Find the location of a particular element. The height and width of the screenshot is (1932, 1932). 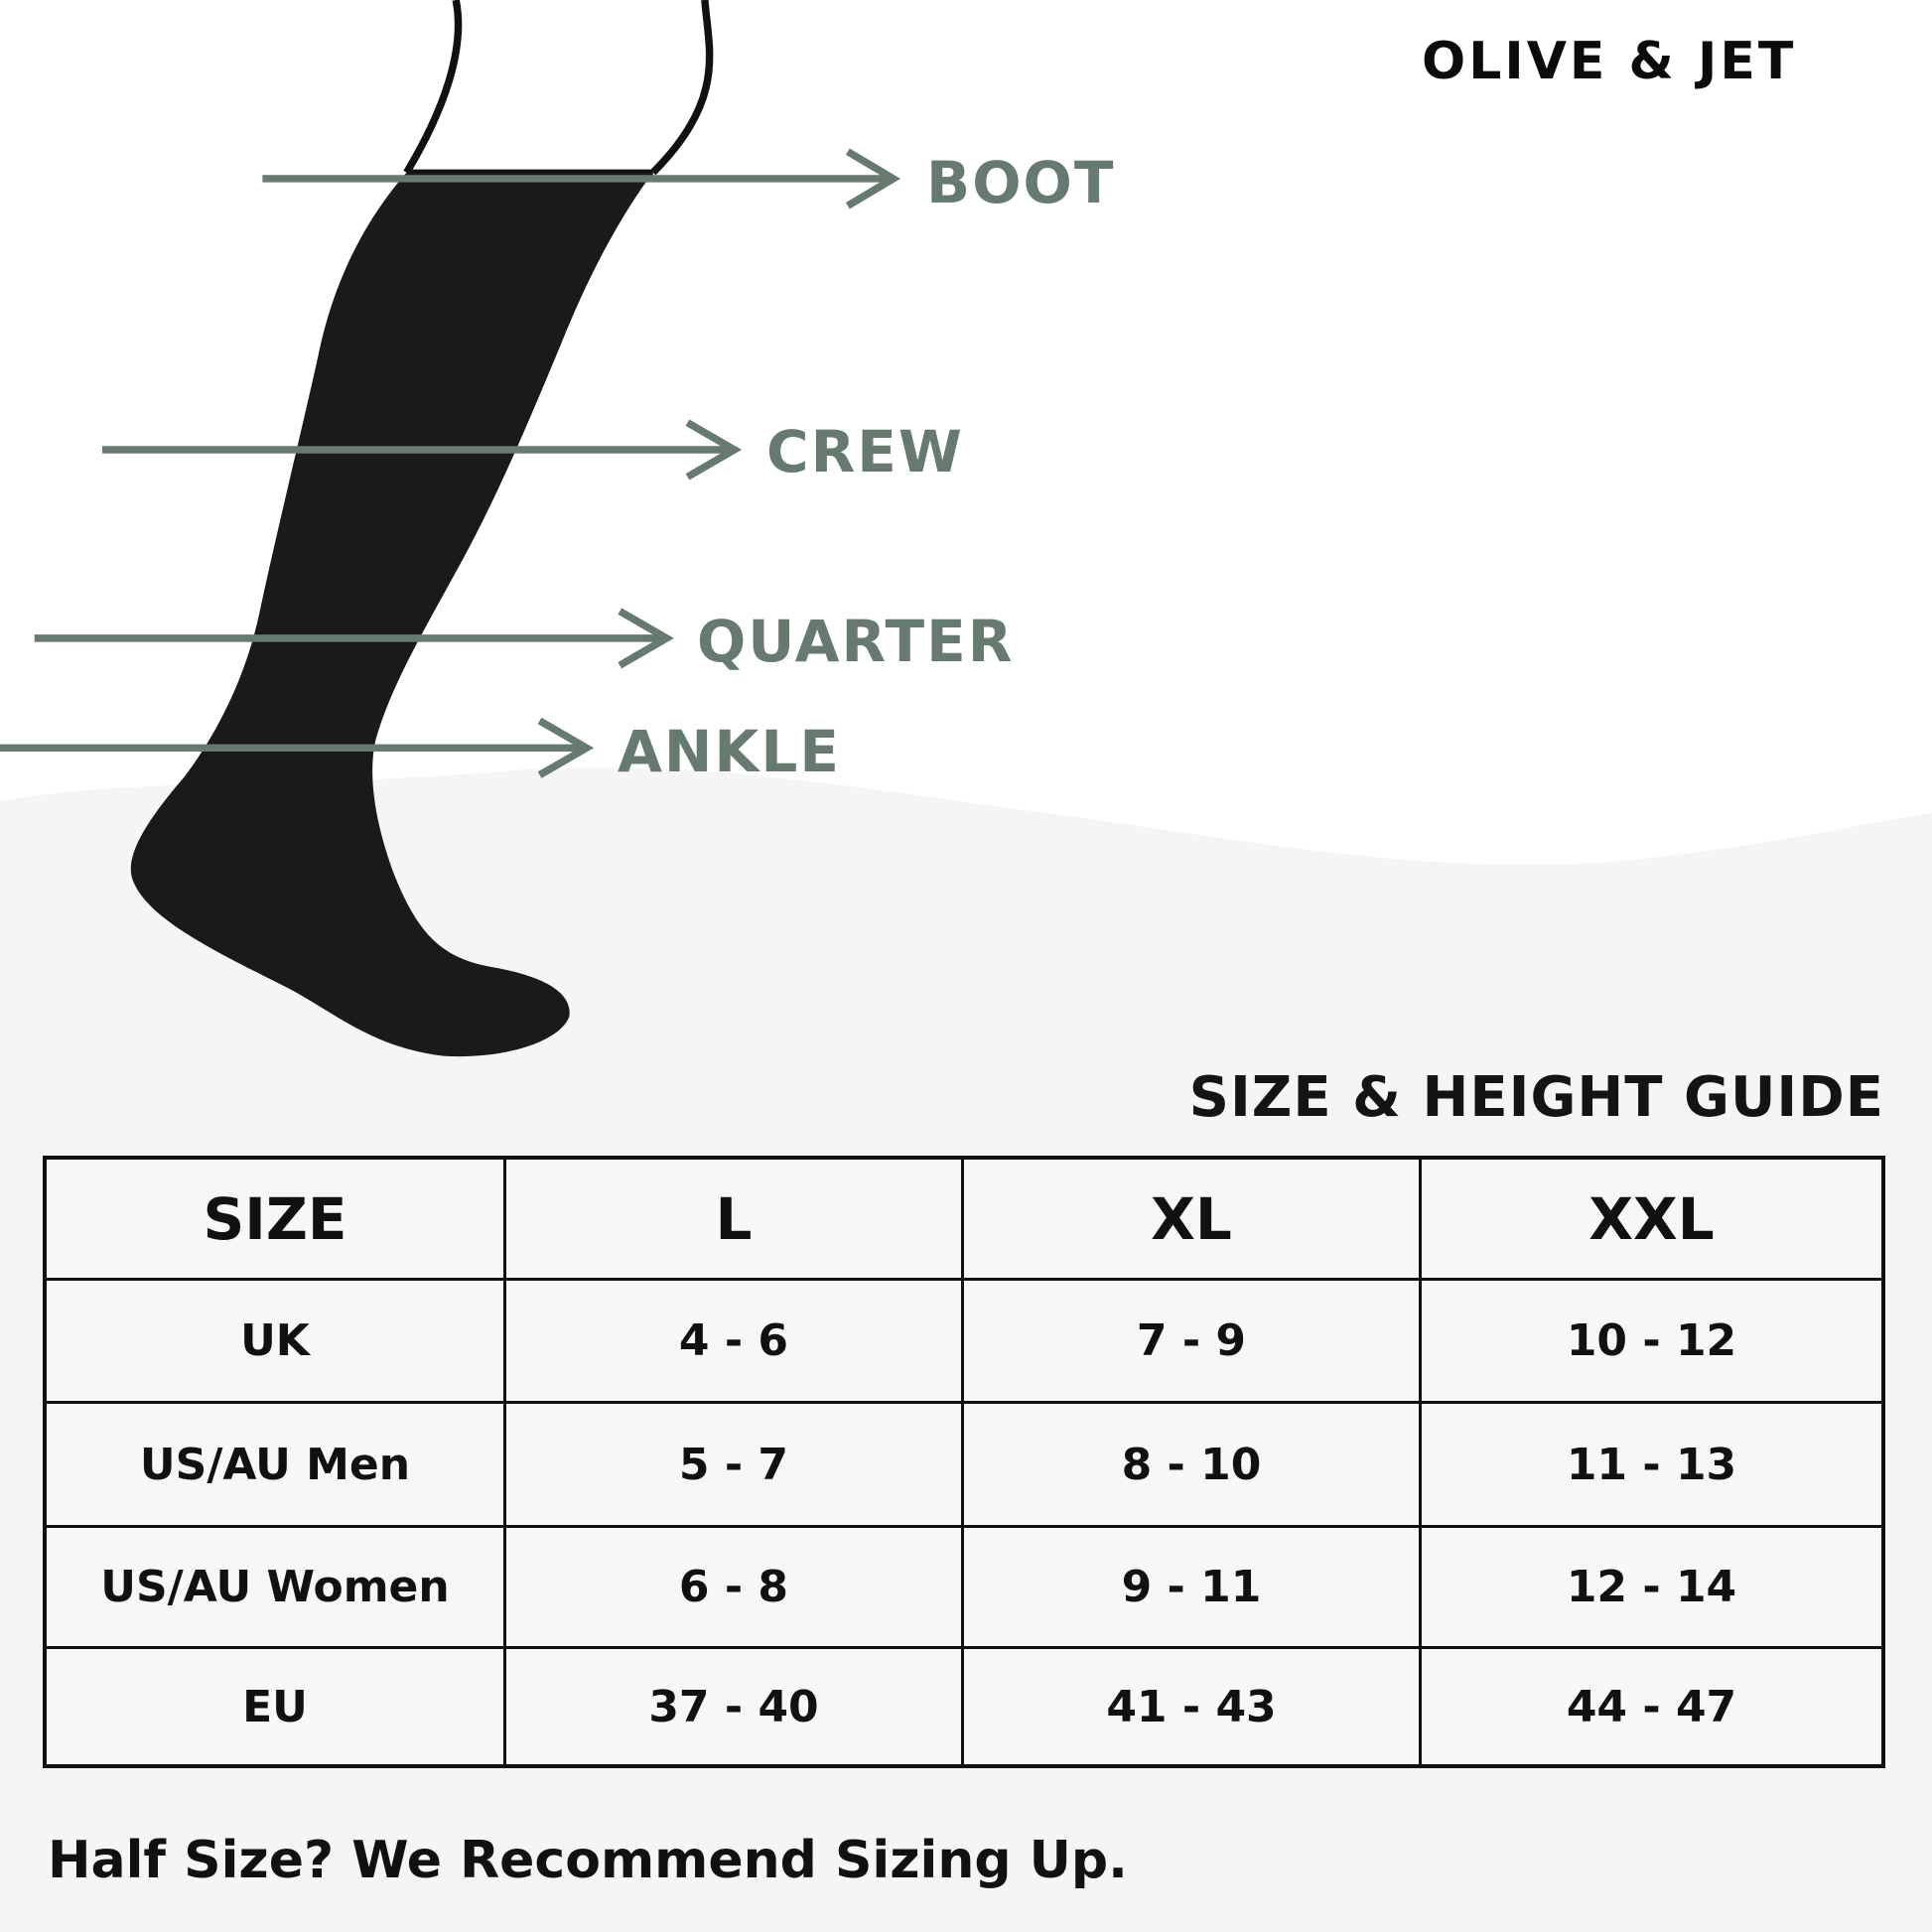

row-label-us-au-women: US/AU Women is located at coordinates (276, 1589).